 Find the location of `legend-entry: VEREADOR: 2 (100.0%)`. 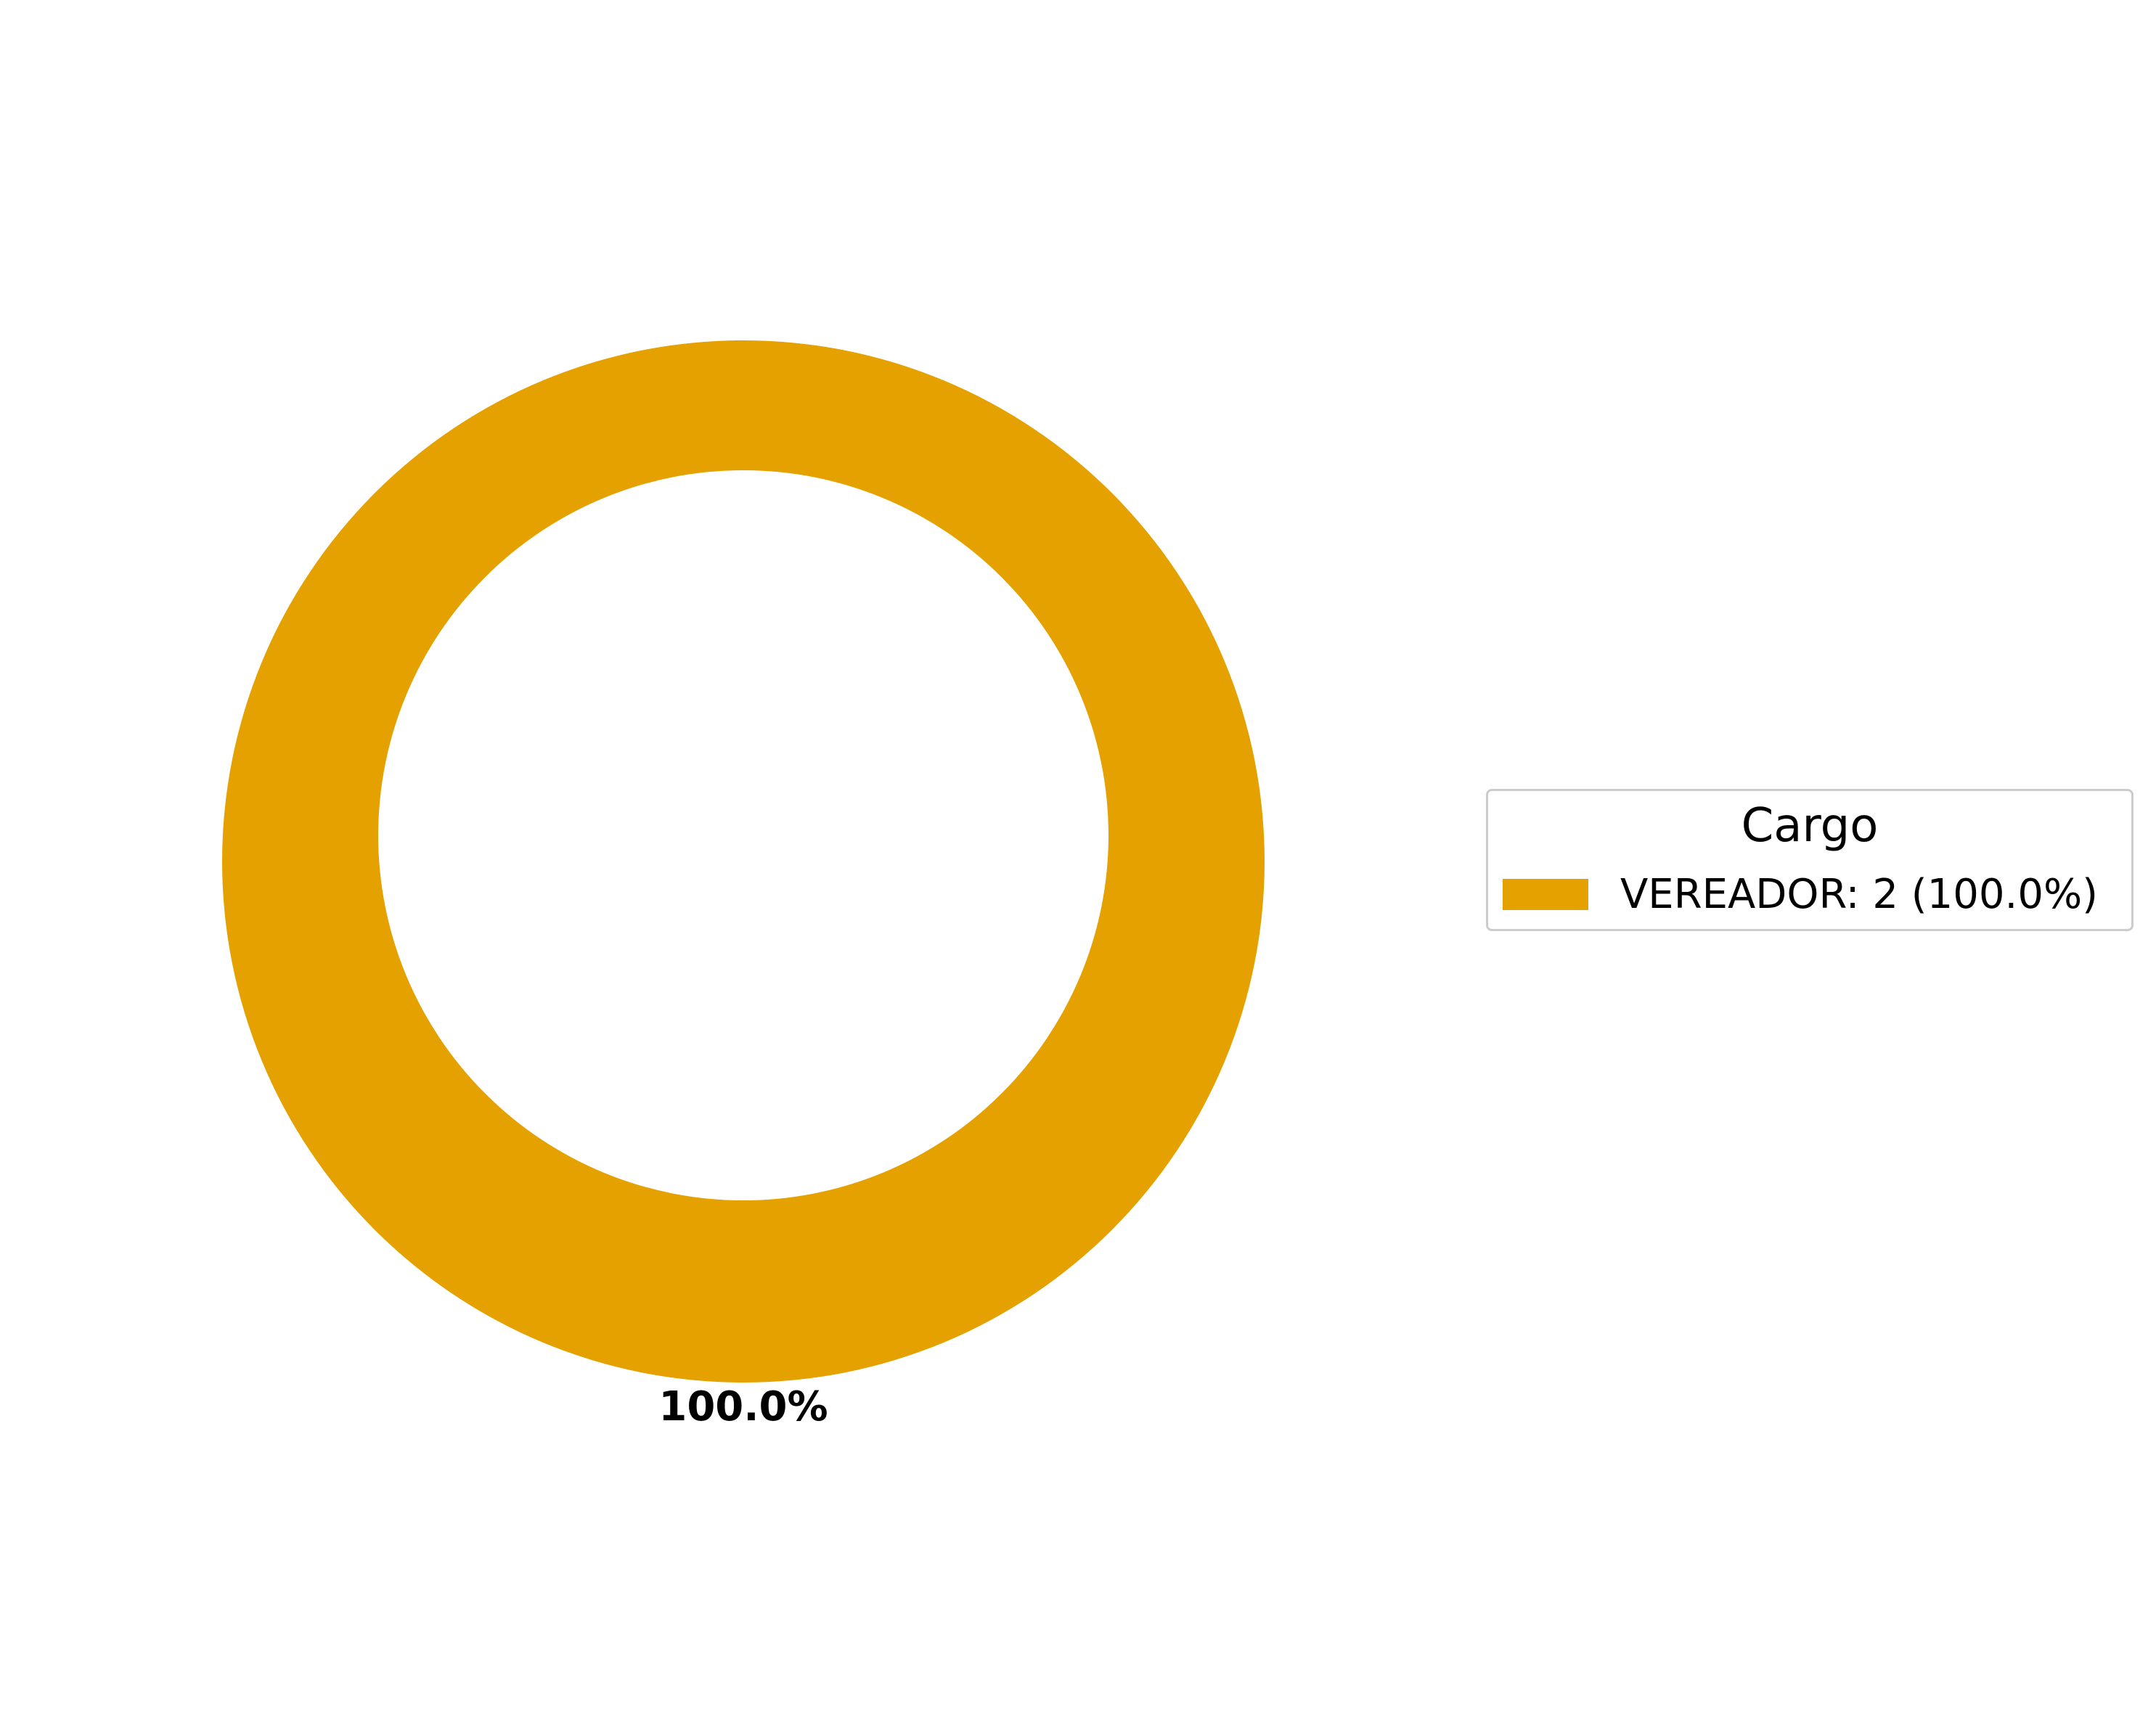

legend-entry: VEREADOR: 2 (100.0%) is located at coordinates (1801, 894).